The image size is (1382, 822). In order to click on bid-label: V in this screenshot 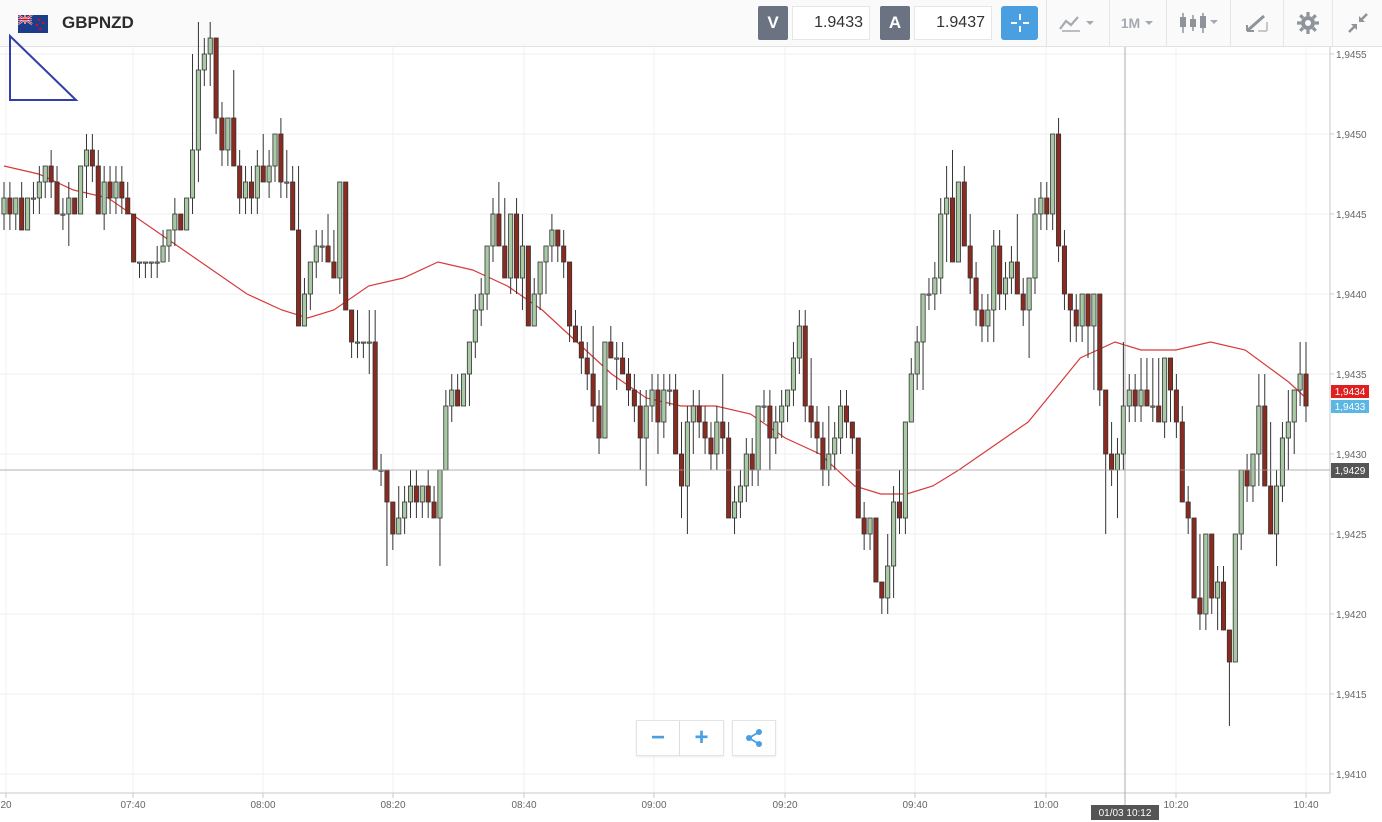, I will do `click(773, 23)`.